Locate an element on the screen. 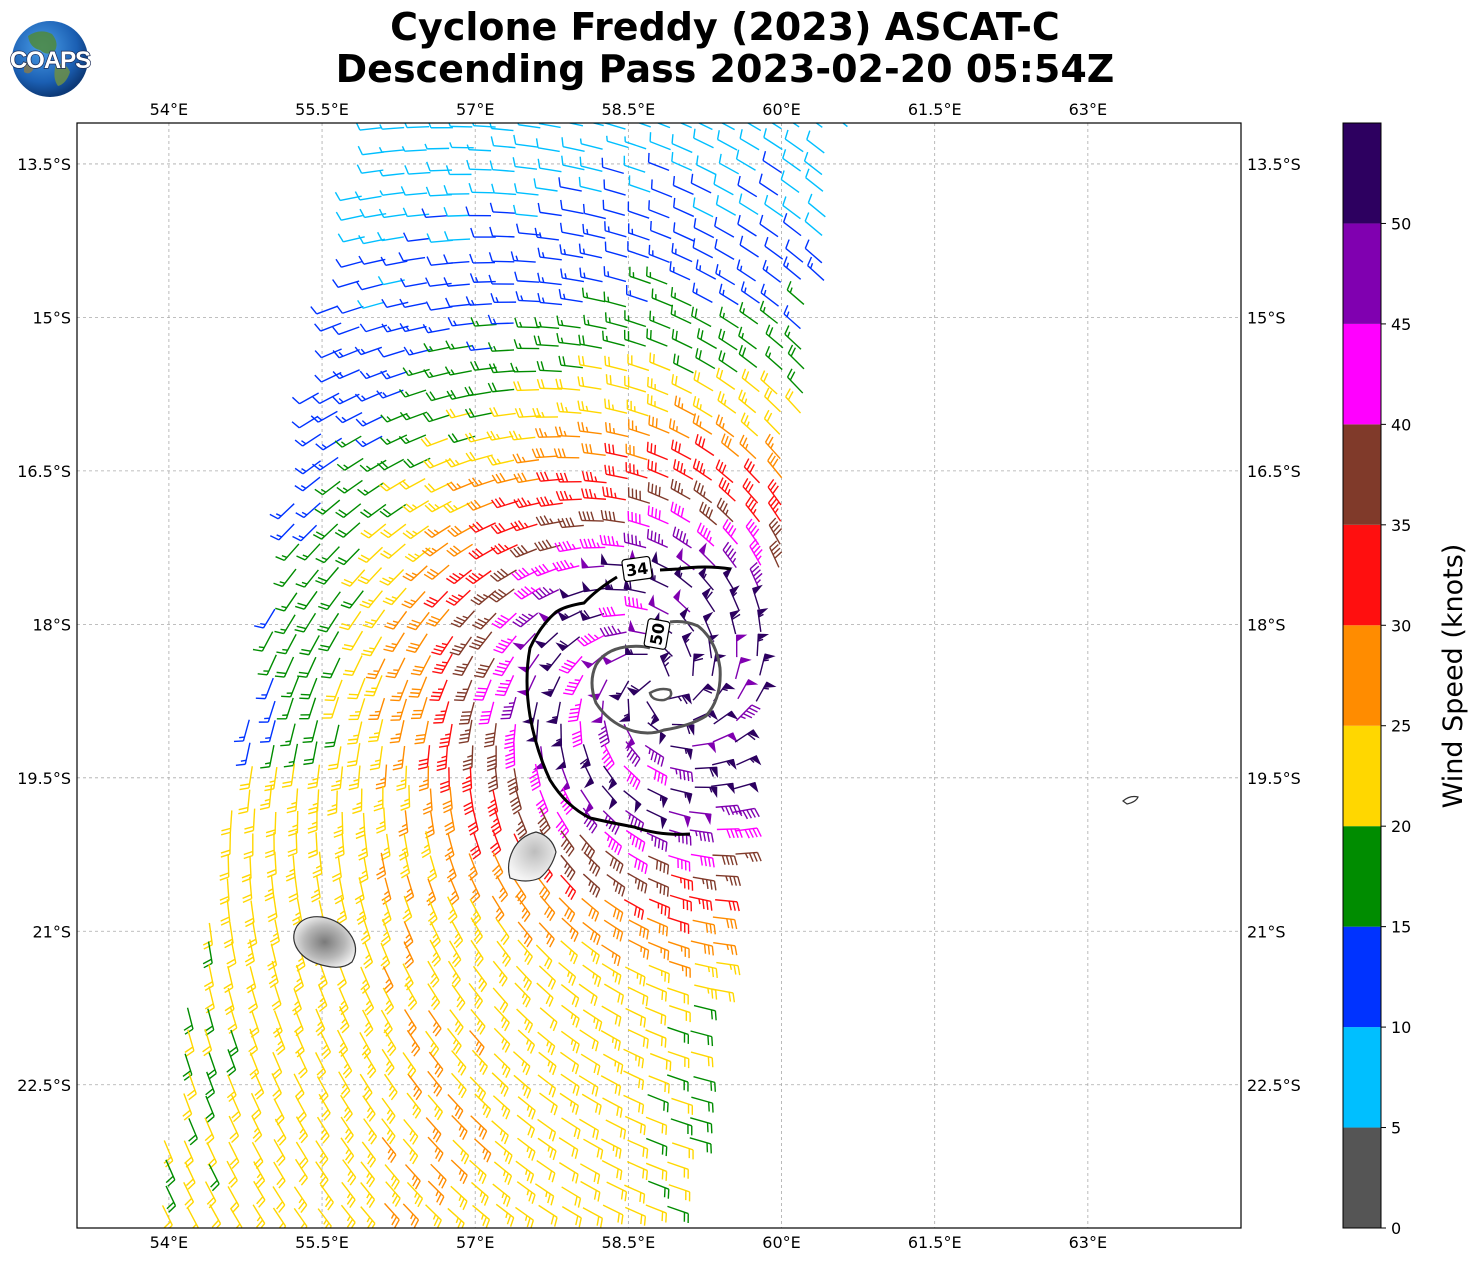  lat-tick-label-left: 21°S is located at coordinates (51, 931).